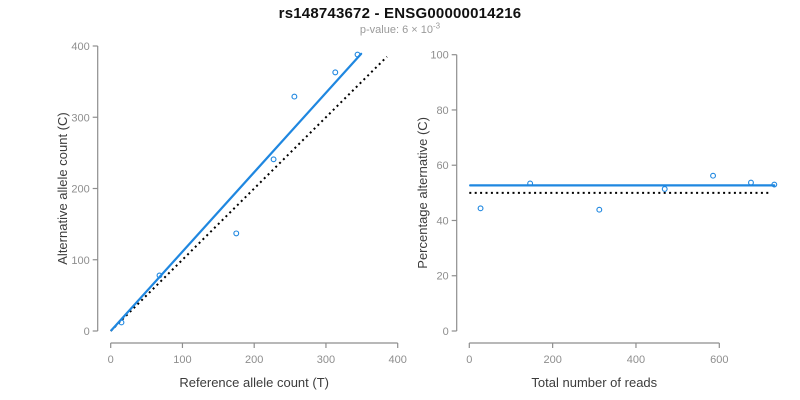 This screenshot has width=800, height=400. I want to click on y-tick-label: 200, so click(80, 190).